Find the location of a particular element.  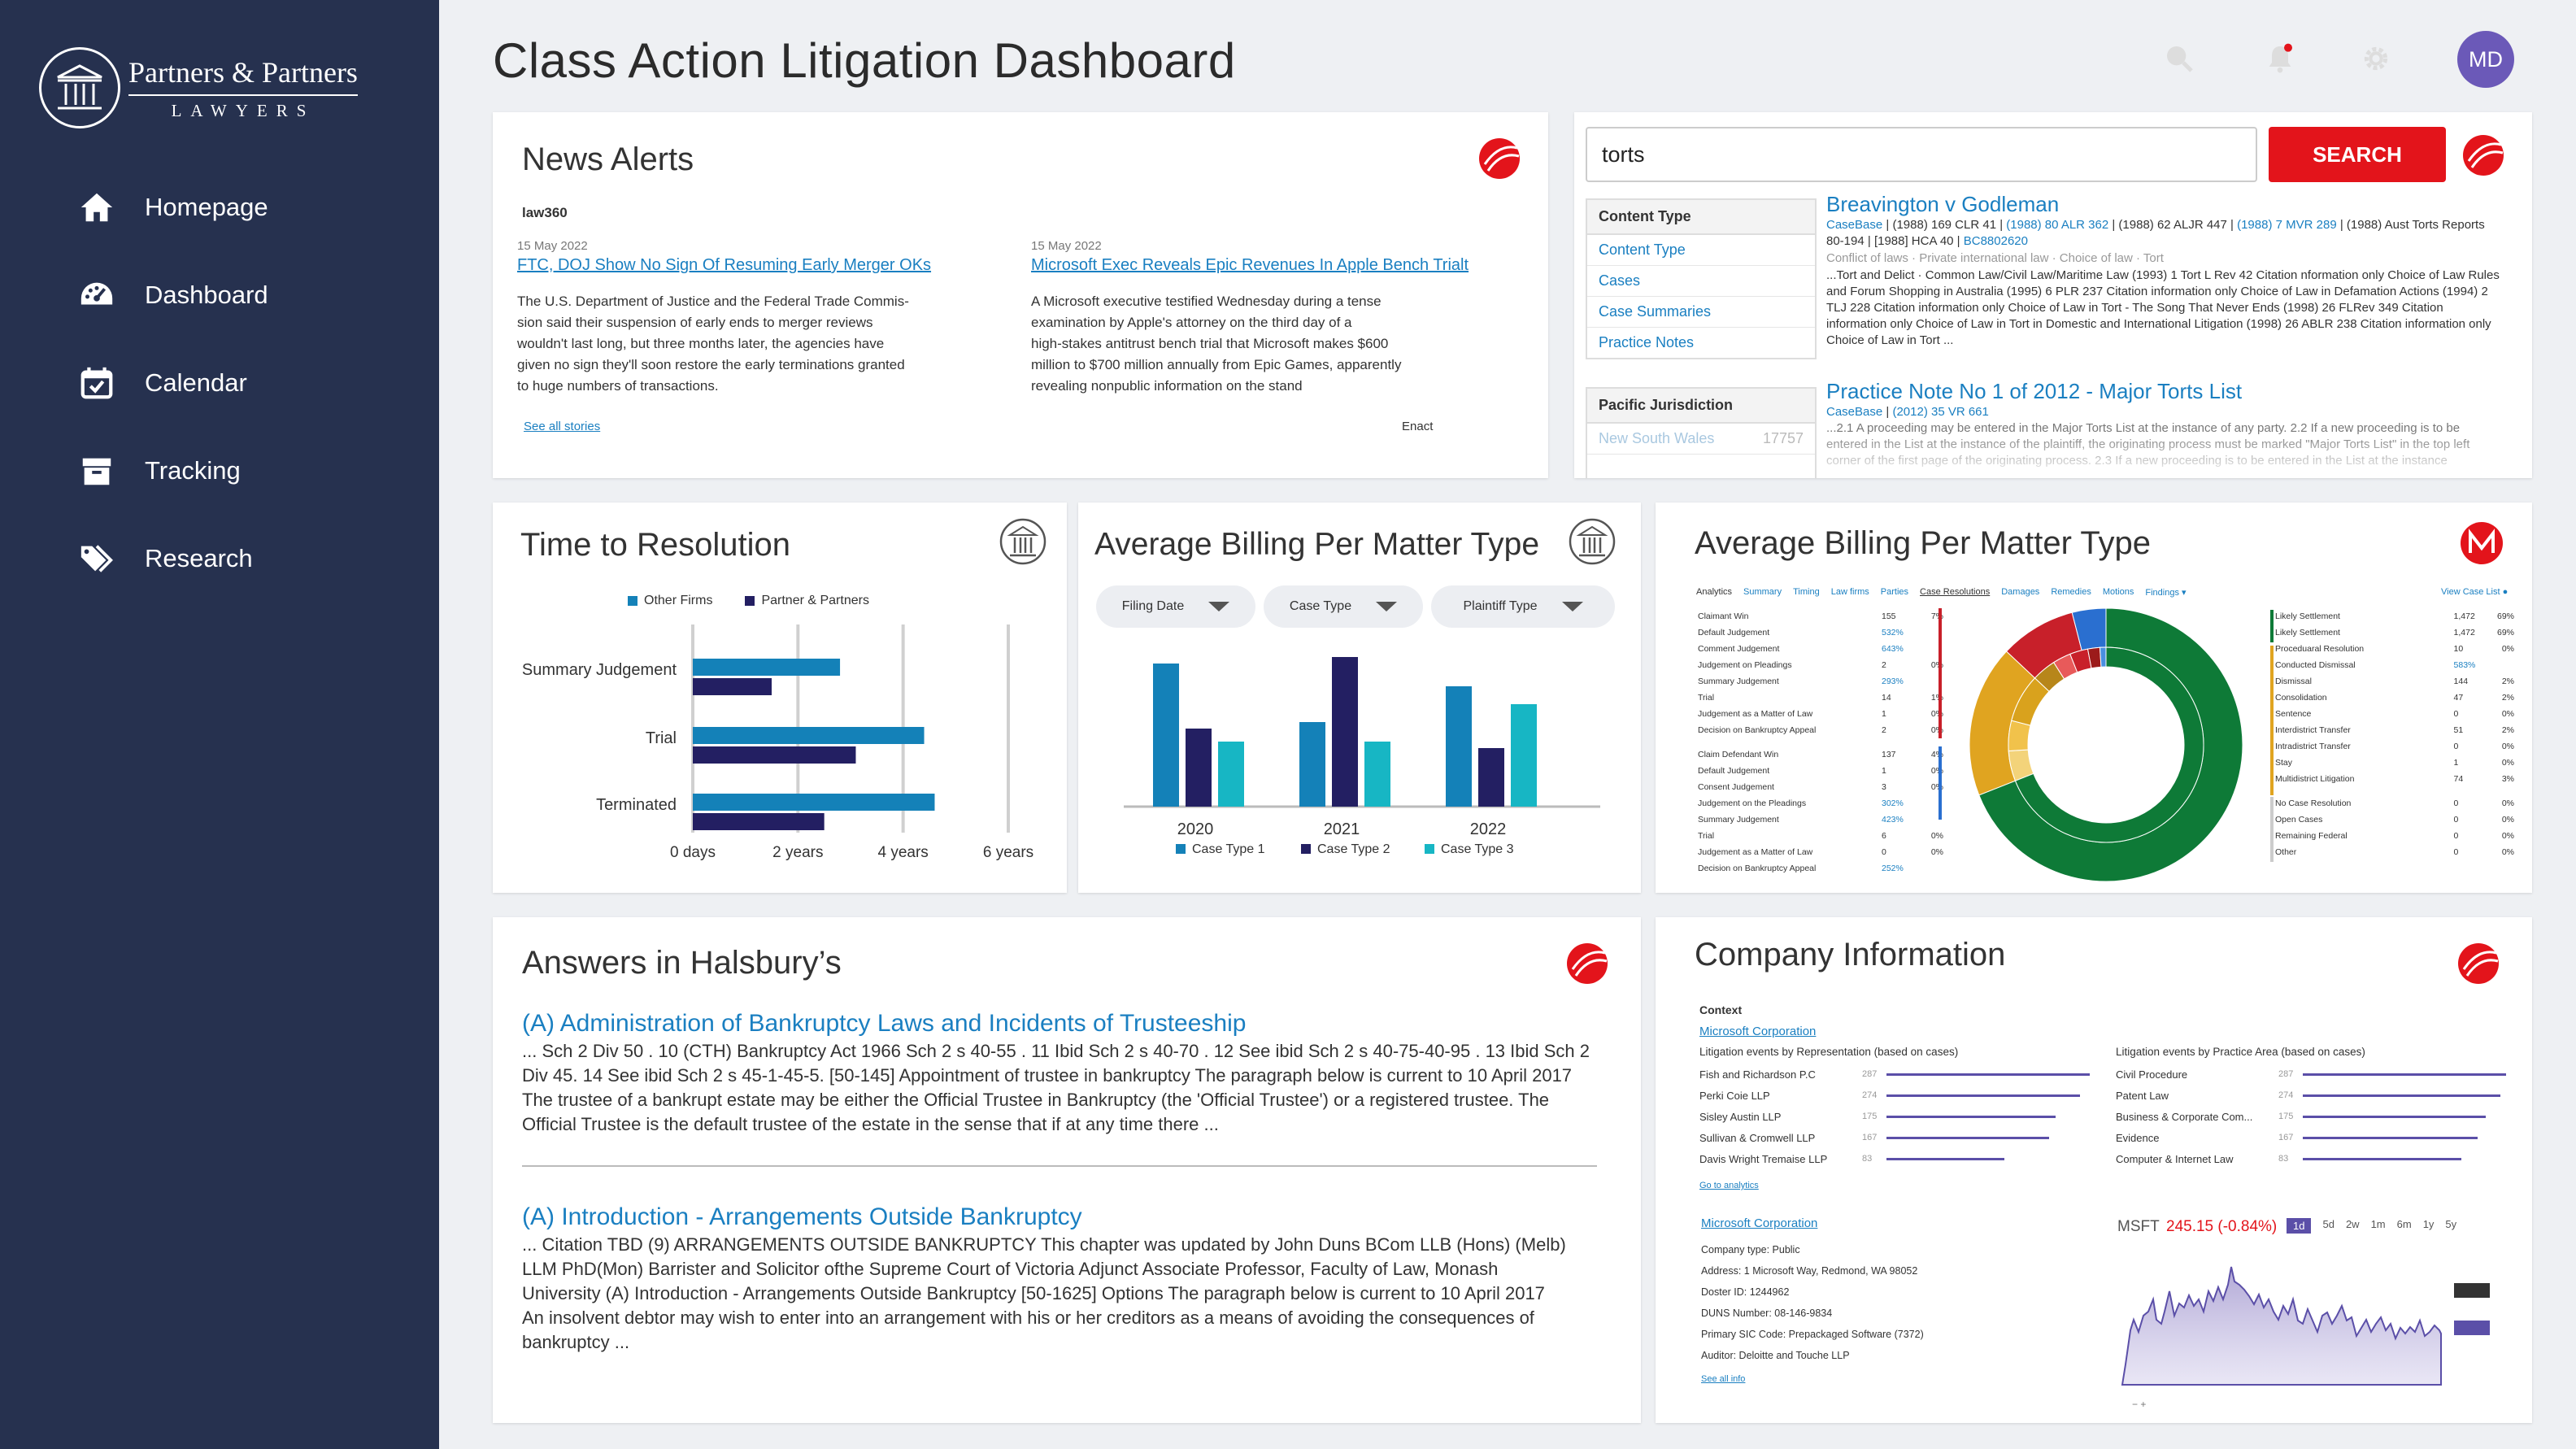

list-item: Civil Procedure 287 is located at coordinates (2311, 1074).